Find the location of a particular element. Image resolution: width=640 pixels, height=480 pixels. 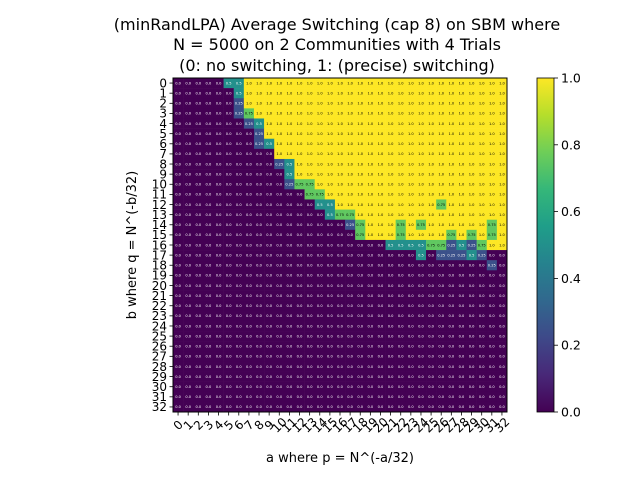

colorbar-tick-label: 1.0 is located at coordinates (571, 78).